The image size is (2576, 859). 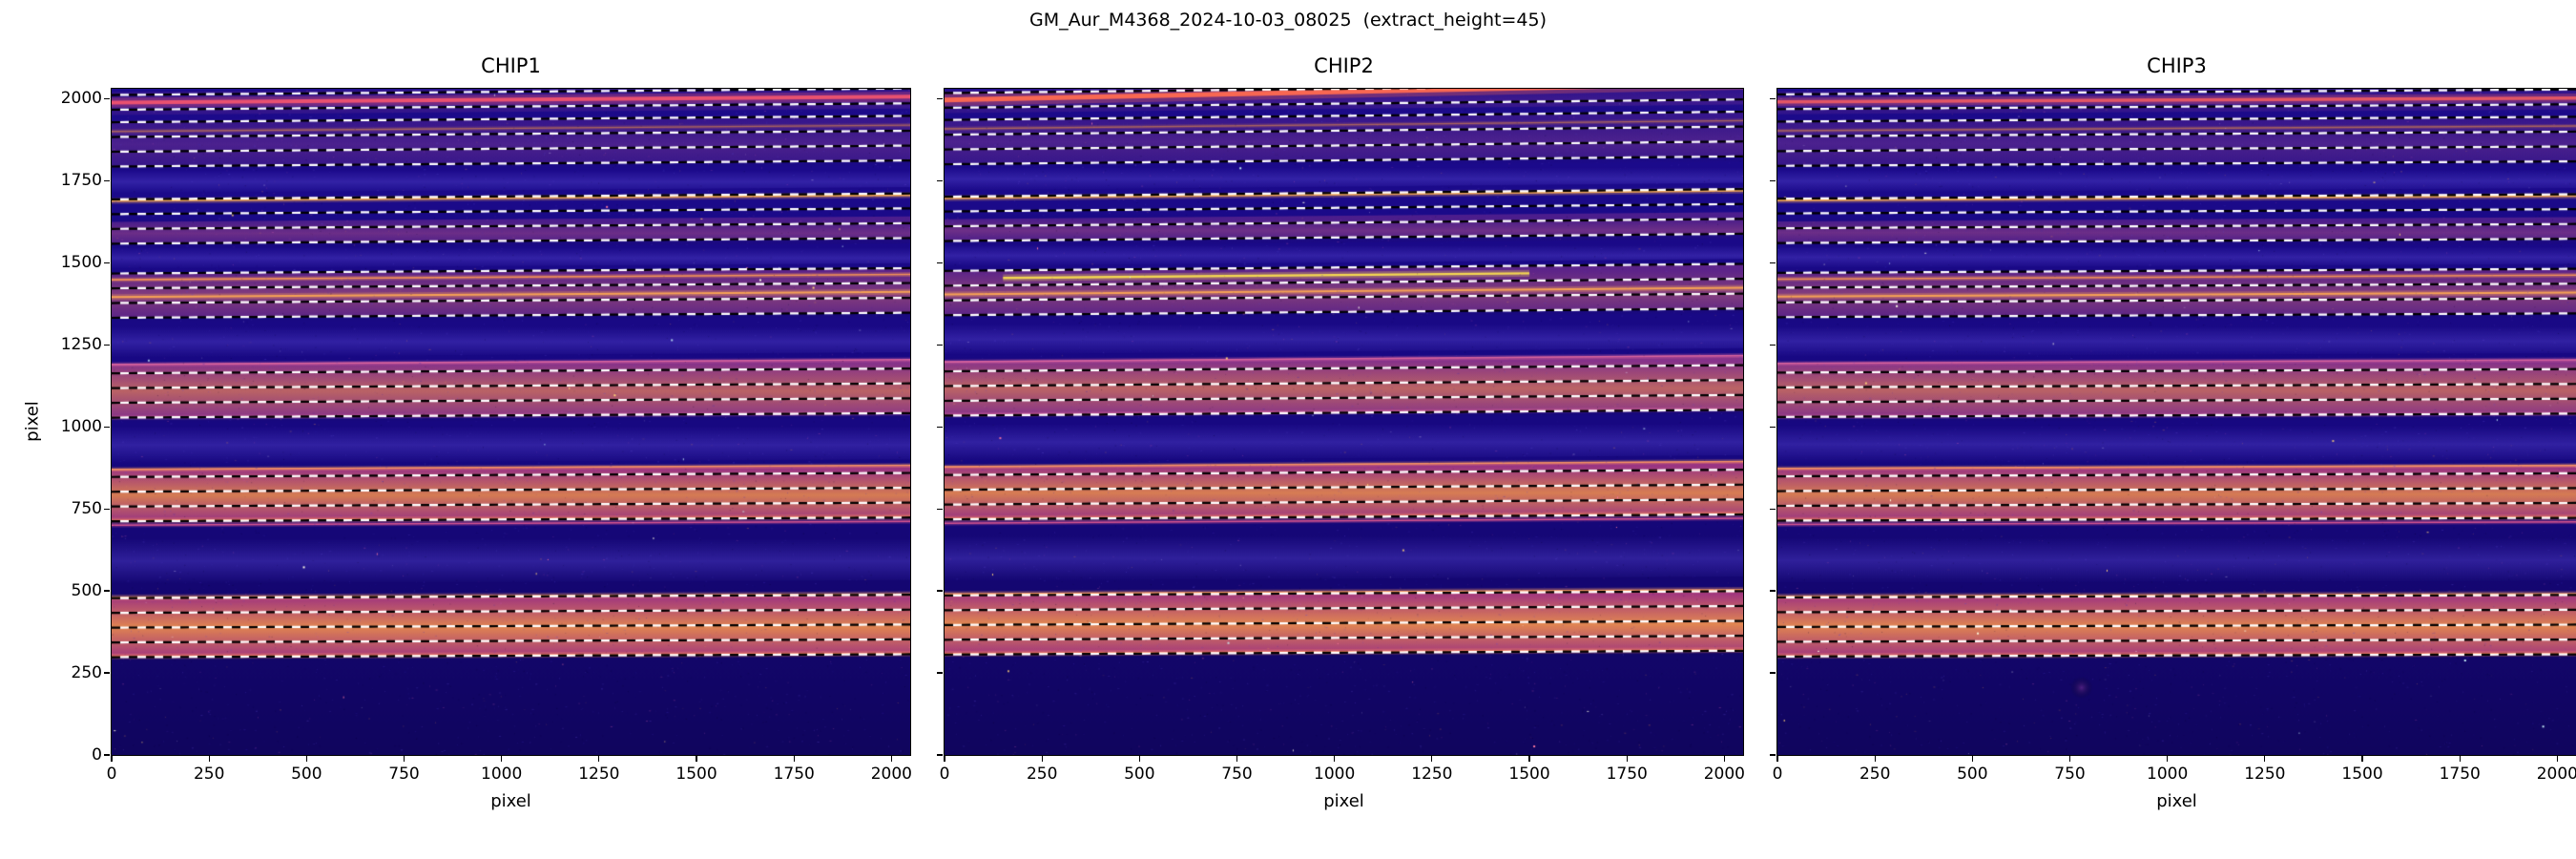 I want to click on y-tick-label: 250, so click(x=86, y=673).